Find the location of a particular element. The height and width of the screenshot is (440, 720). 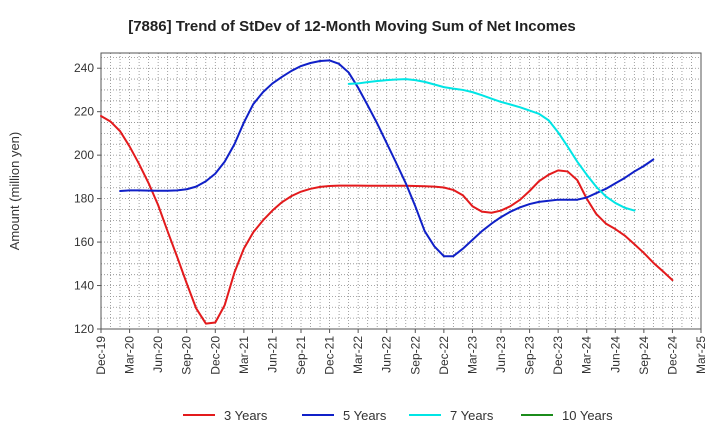

x-tick-label: Dec-23 is located at coordinates (558, 355).